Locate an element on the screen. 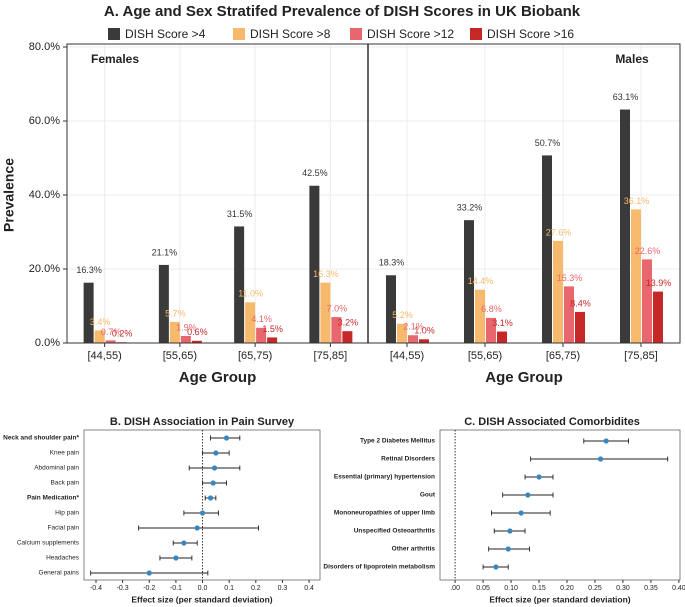  x-tick-label: .00 is located at coordinates (455, 588).